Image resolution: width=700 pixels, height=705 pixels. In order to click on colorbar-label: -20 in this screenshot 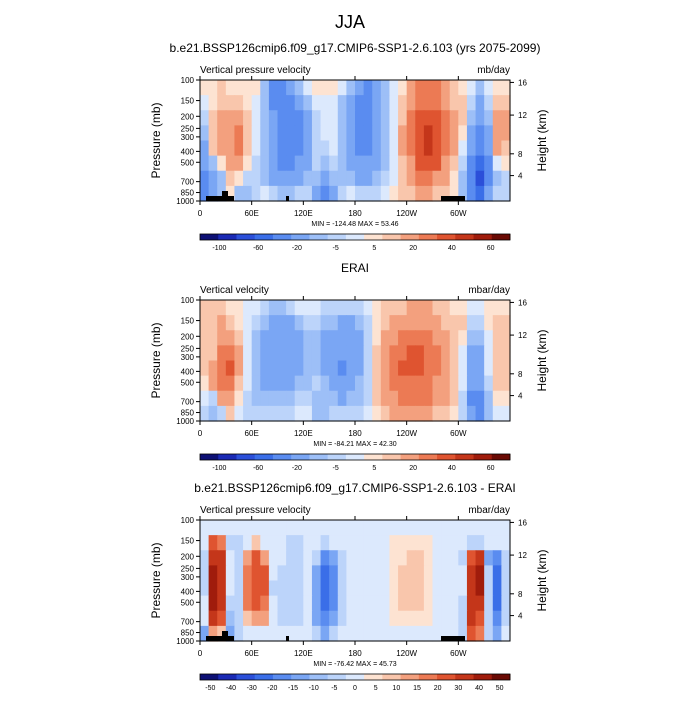, I will do `click(297, 248)`.